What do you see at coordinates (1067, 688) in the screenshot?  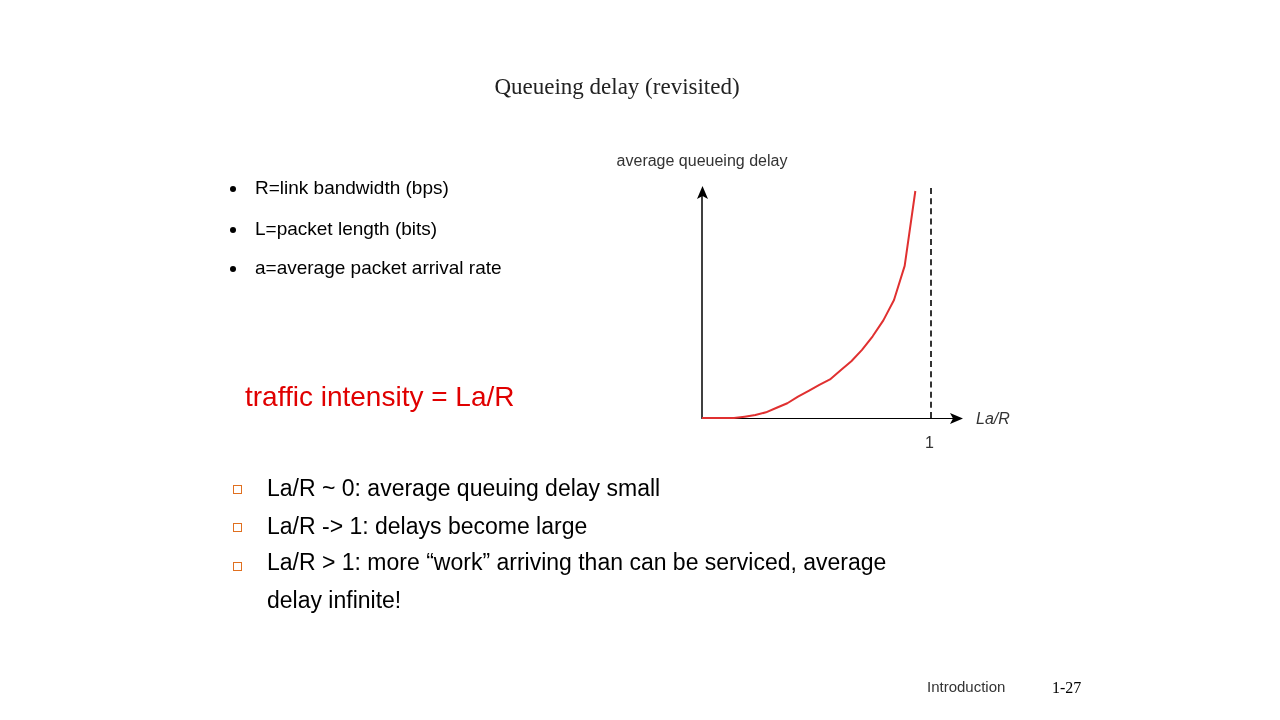 I see `text: 1-27` at bounding box center [1067, 688].